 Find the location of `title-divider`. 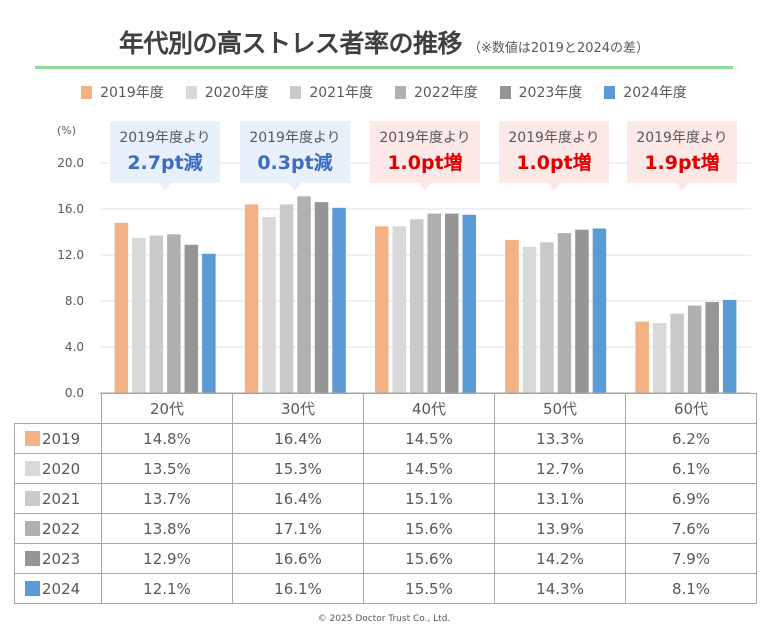

title-divider is located at coordinates (384, 67).